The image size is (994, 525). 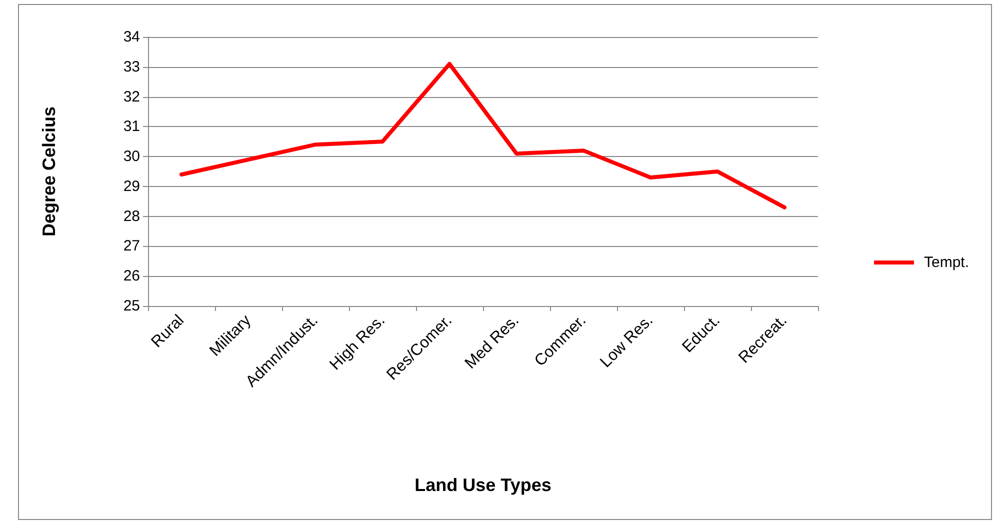 I want to click on x-axis-title: Land Use Types, so click(x=483, y=485).